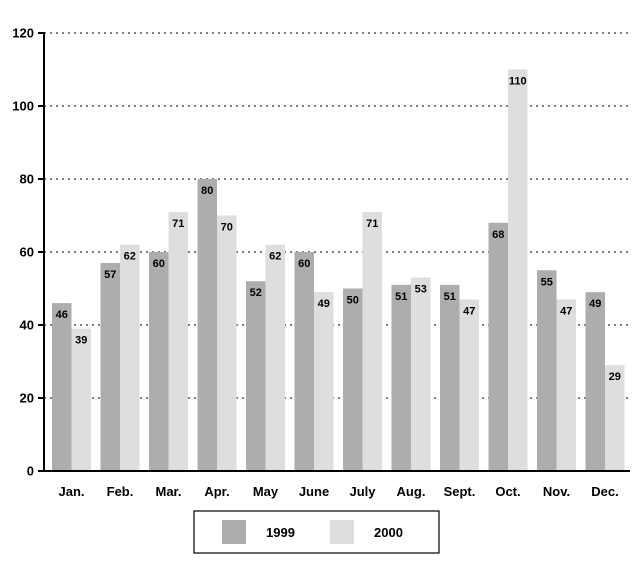 The image size is (640, 564). What do you see at coordinates (507, 491) in the screenshot?
I see `x-tick-label: Oct.` at bounding box center [507, 491].